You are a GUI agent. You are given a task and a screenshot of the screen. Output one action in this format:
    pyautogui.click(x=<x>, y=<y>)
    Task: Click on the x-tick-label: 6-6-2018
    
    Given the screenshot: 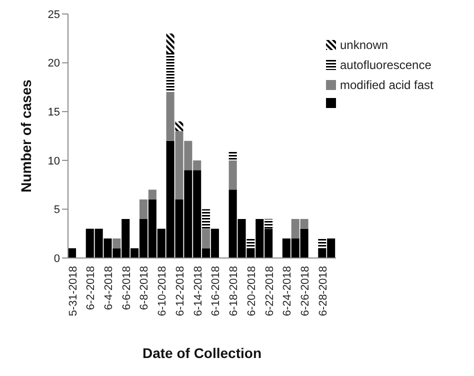 What is the action you would take?
    pyautogui.click(x=126, y=288)
    